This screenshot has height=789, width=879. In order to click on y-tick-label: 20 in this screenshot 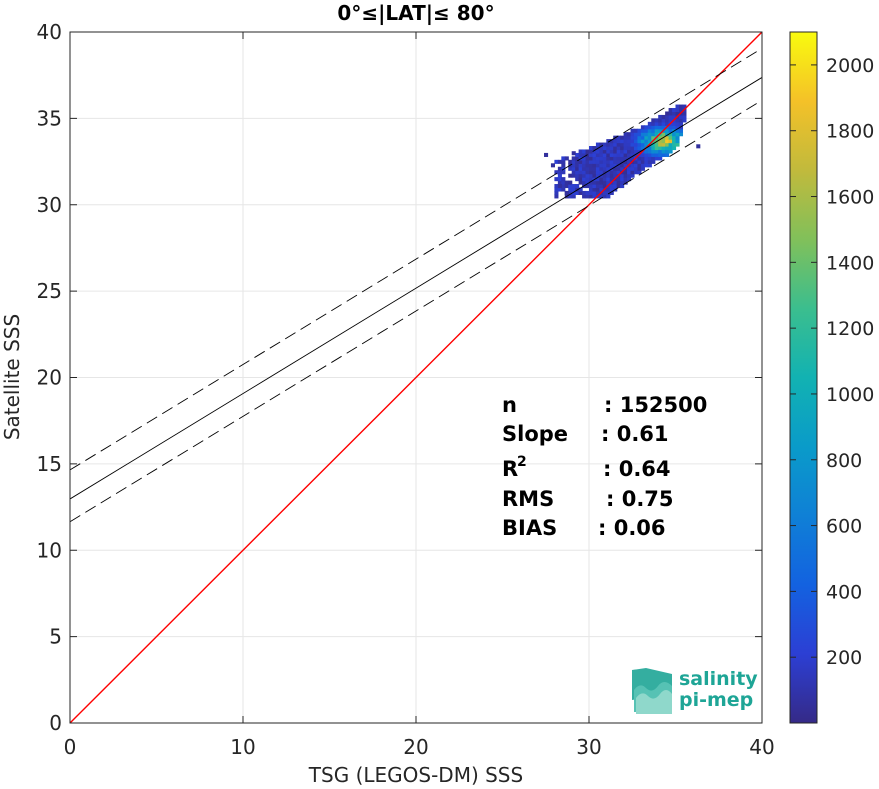, I will do `click(49, 378)`.